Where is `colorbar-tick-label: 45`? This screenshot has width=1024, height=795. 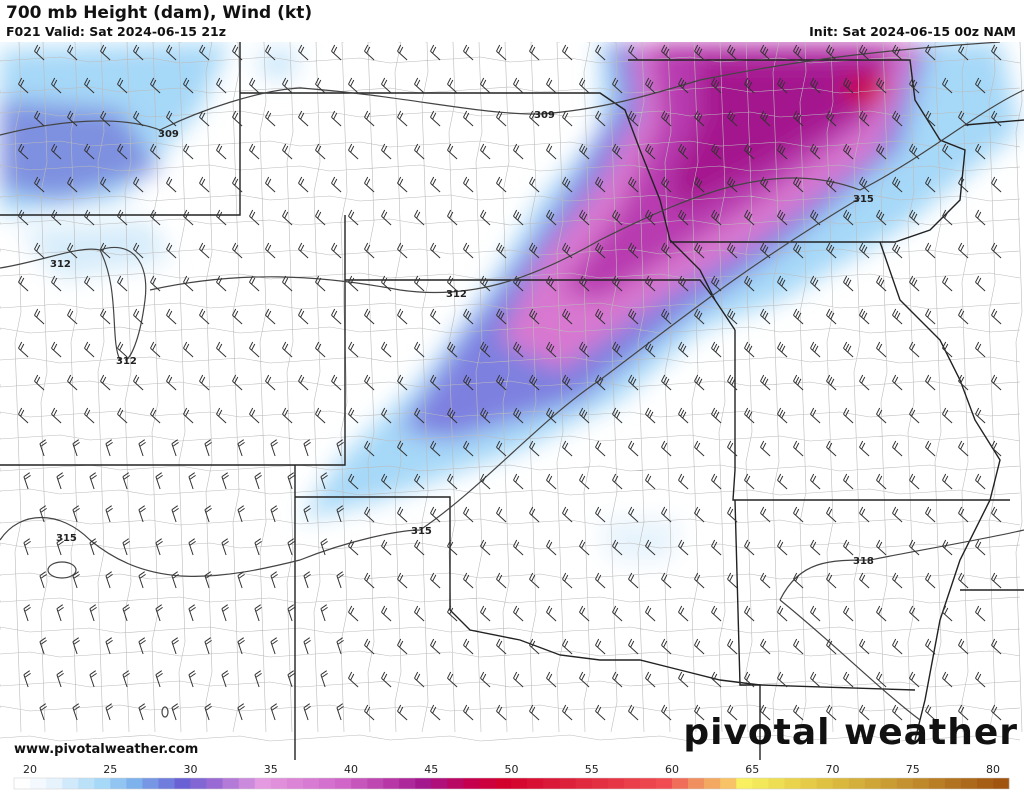 colorbar-tick-label: 45 is located at coordinates (431, 769).